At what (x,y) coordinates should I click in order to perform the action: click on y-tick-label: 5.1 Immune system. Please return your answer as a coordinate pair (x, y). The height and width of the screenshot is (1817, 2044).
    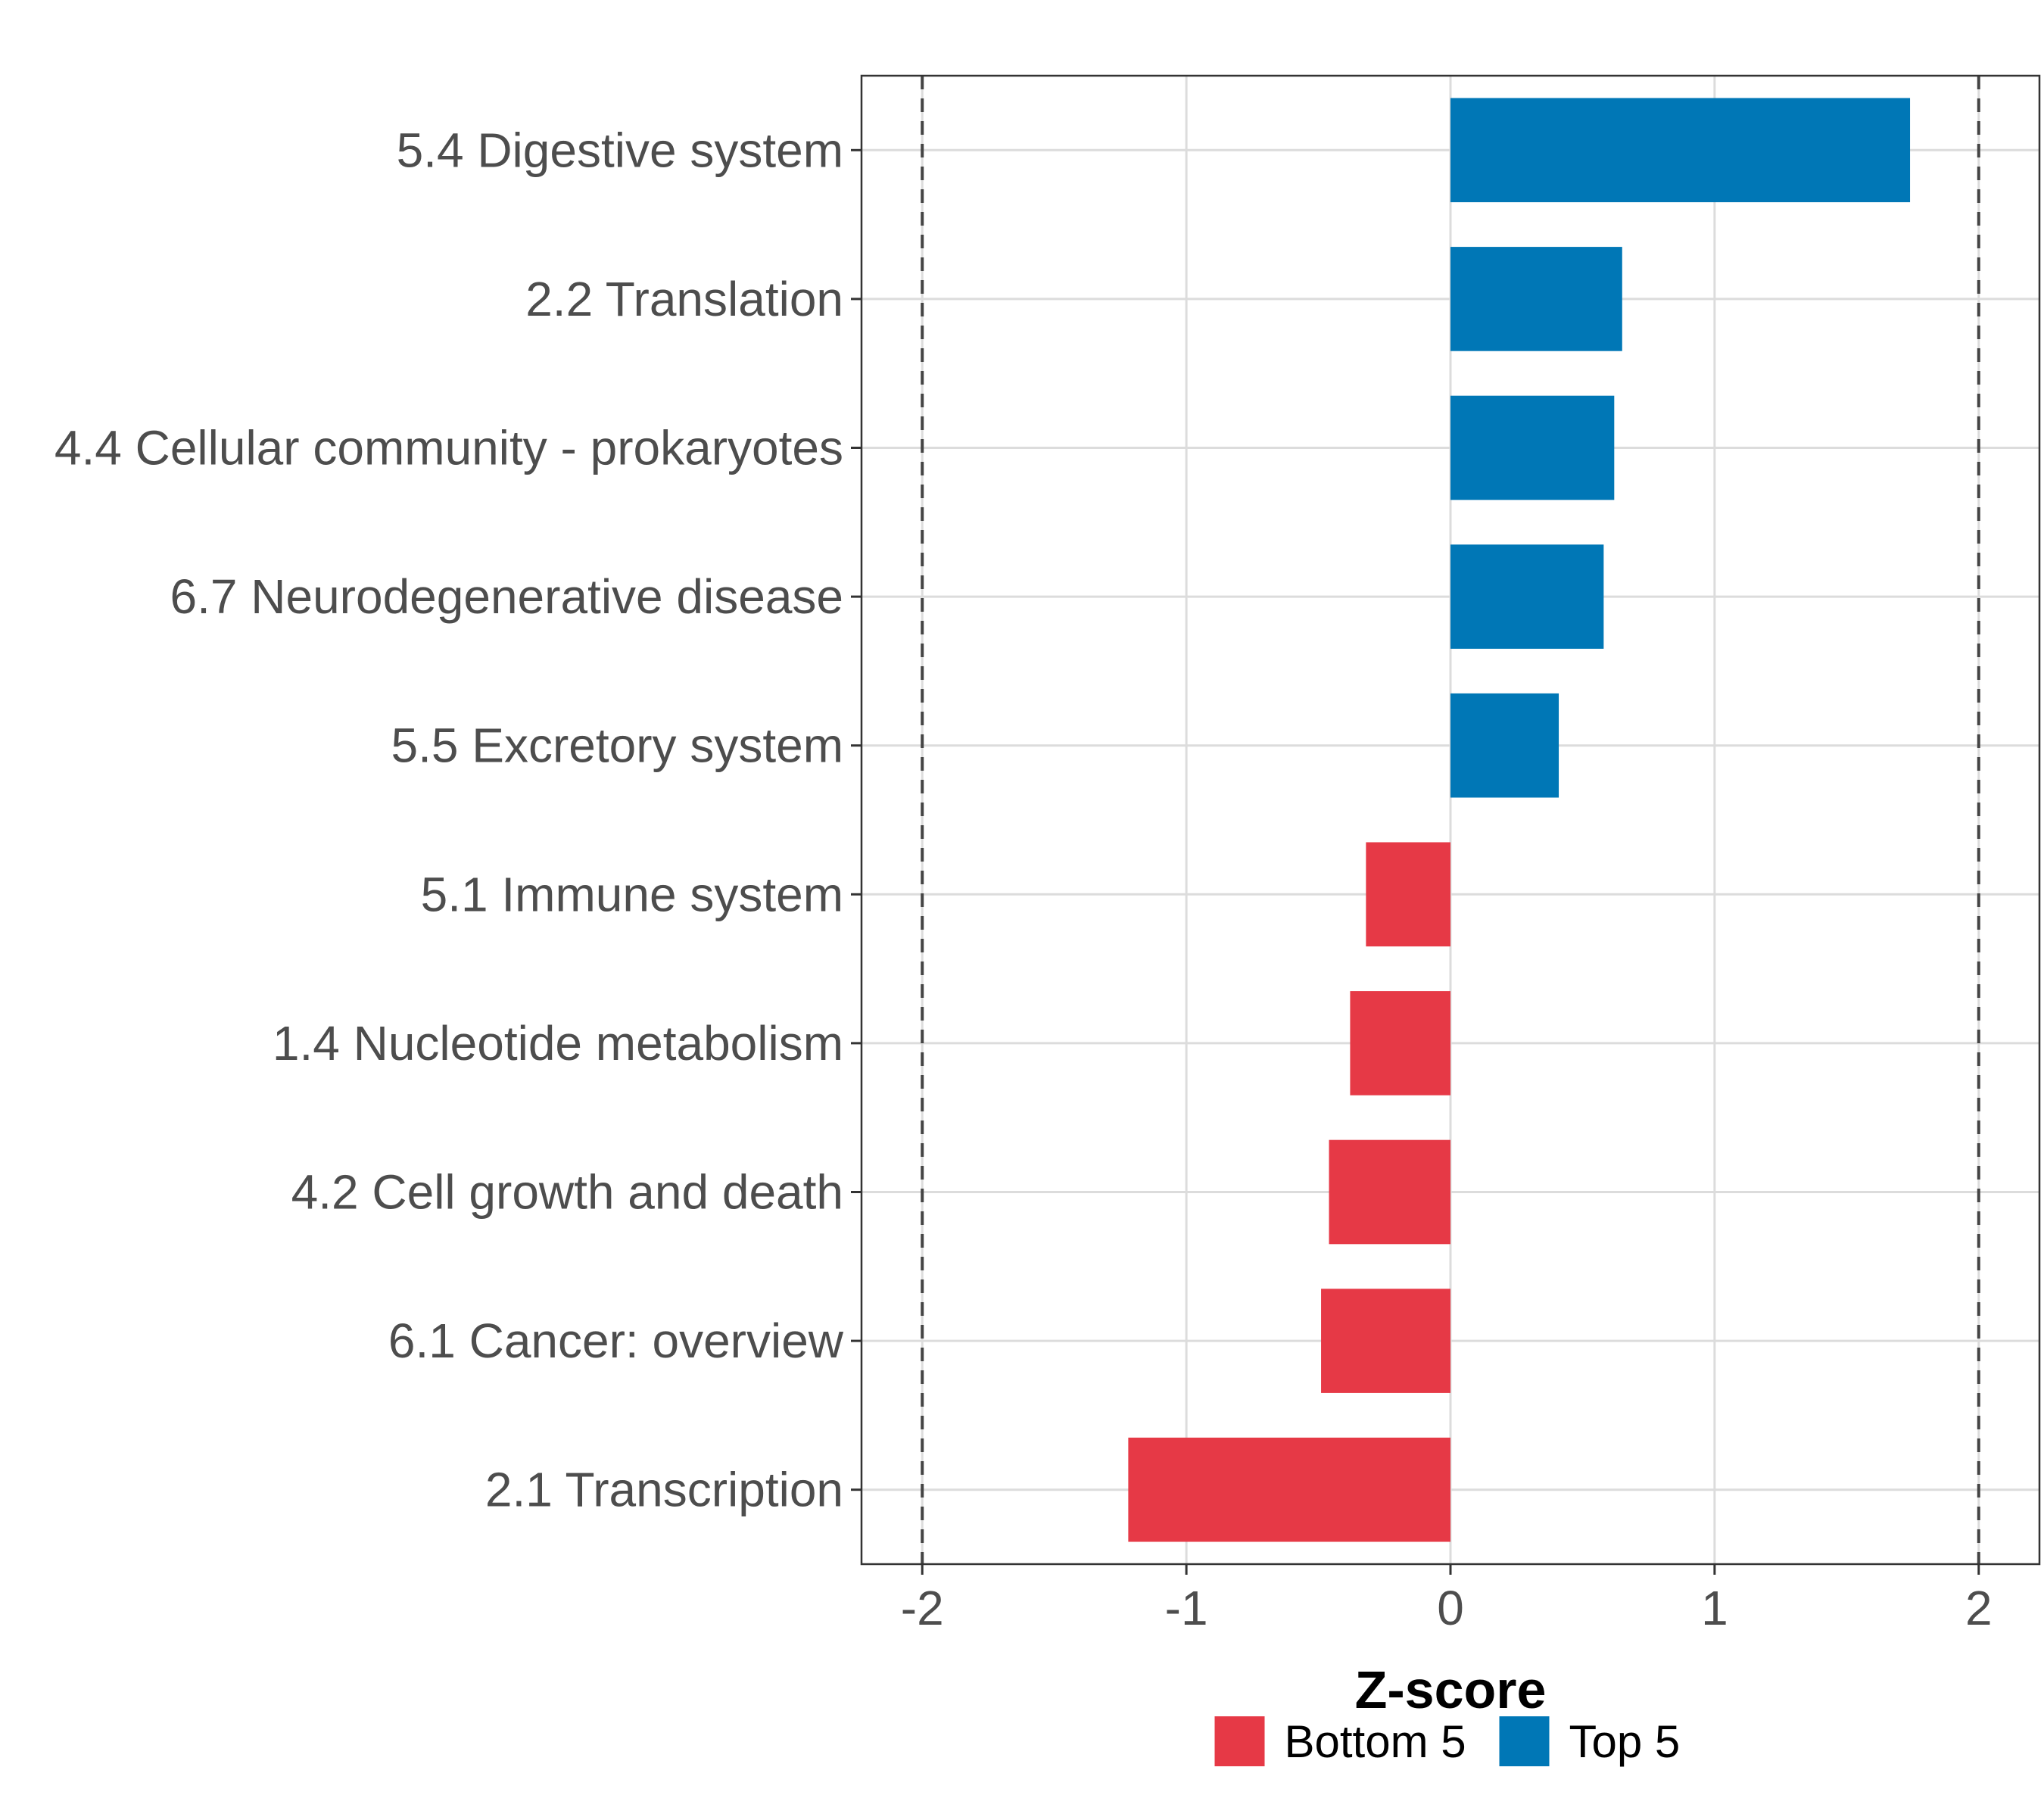
    Looking at the image, I should click on (632, 894).